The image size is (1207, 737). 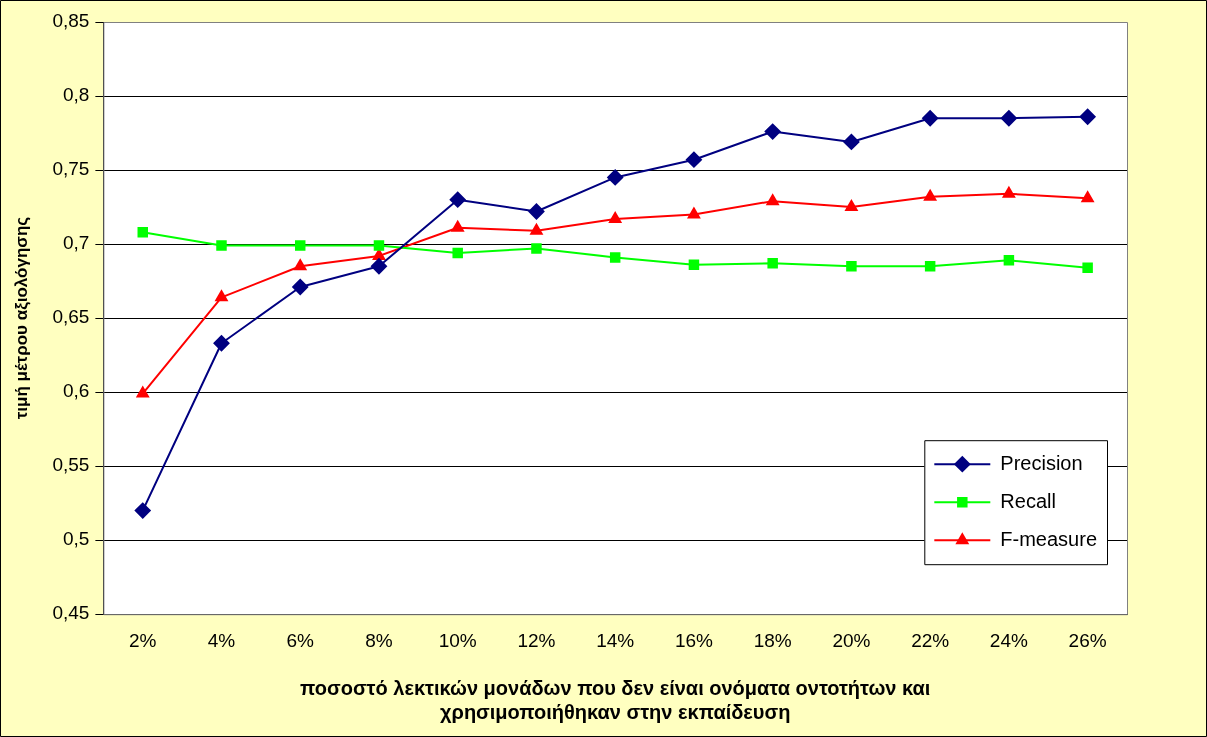 What do you see at coordinates (300, 640) in the screenshot?
I see `x-tick-label: 6%` at bounding box center [300, 640].